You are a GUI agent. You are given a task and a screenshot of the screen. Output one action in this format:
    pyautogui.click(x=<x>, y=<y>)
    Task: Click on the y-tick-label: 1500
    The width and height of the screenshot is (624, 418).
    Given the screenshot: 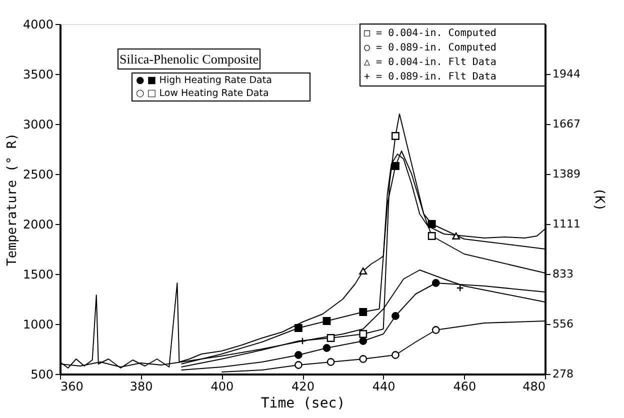 What is the action you would take?
    pyautogui.click(x=38, y=275)
    